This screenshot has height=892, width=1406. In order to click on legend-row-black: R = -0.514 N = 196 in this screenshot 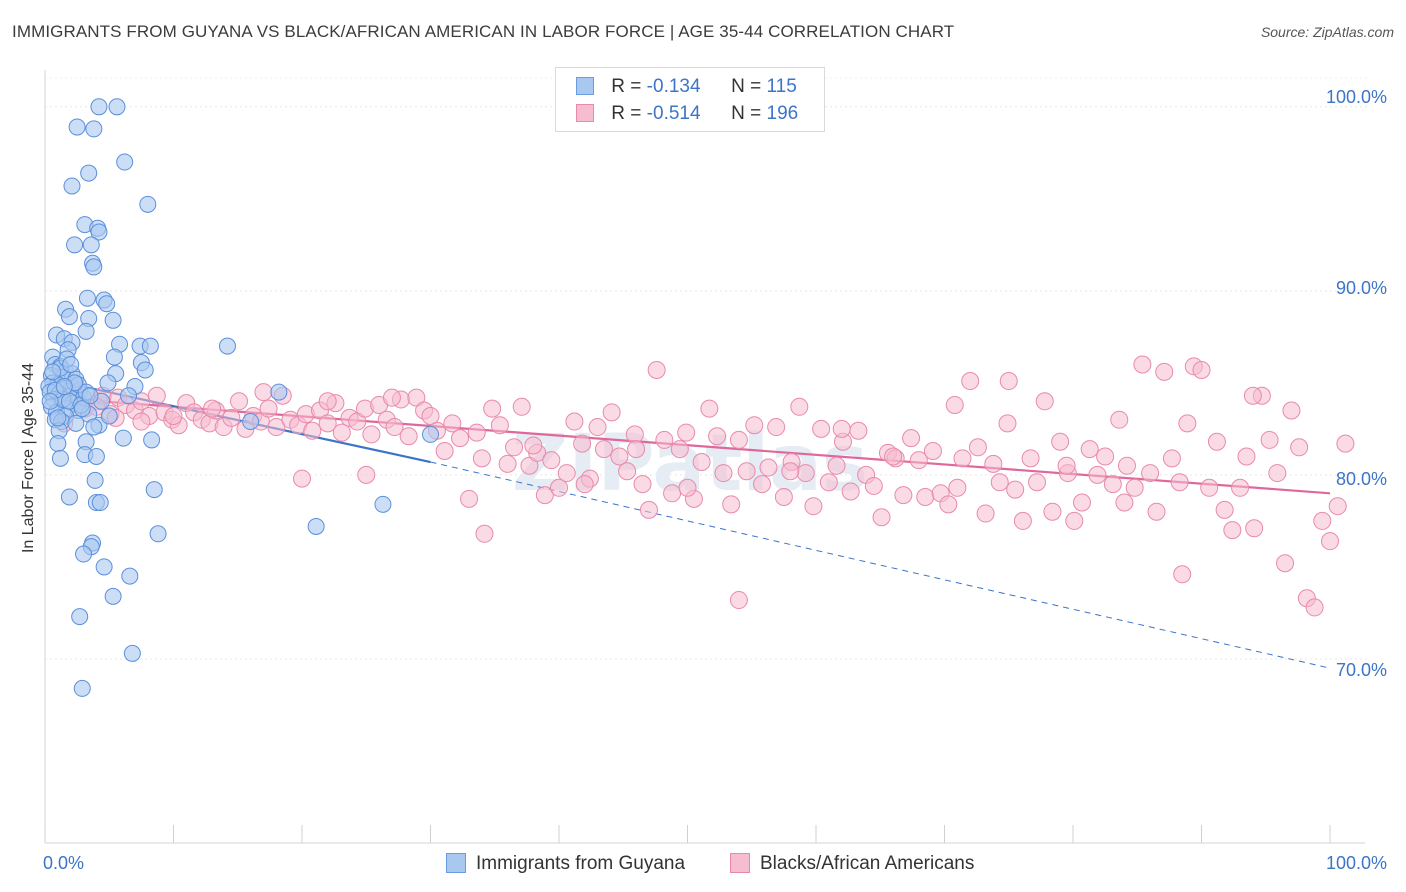, I will do `click(687, 114)`.